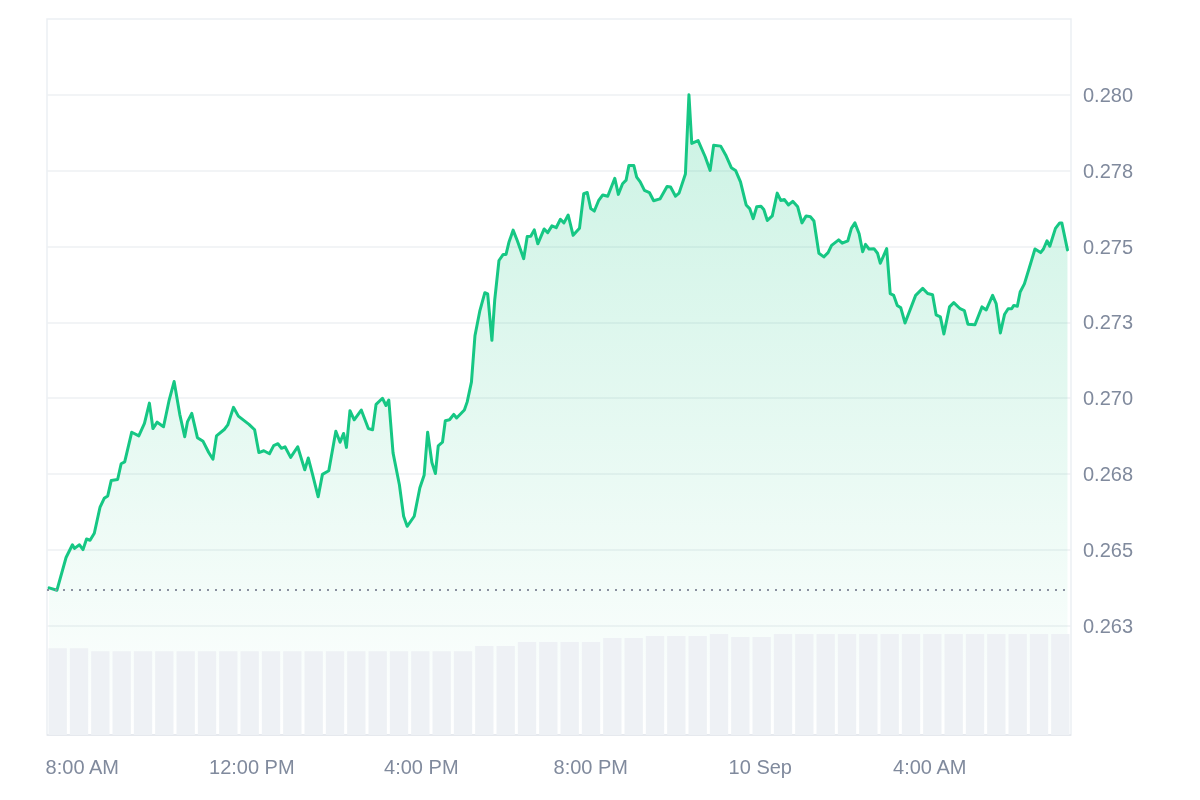 The width and height of the screenshot is (1200, 800). What do you see at coordinates (760, 767) in the screenshot?
I see `x-tick-label: 10 Sep` at bounding box center [760, 767].